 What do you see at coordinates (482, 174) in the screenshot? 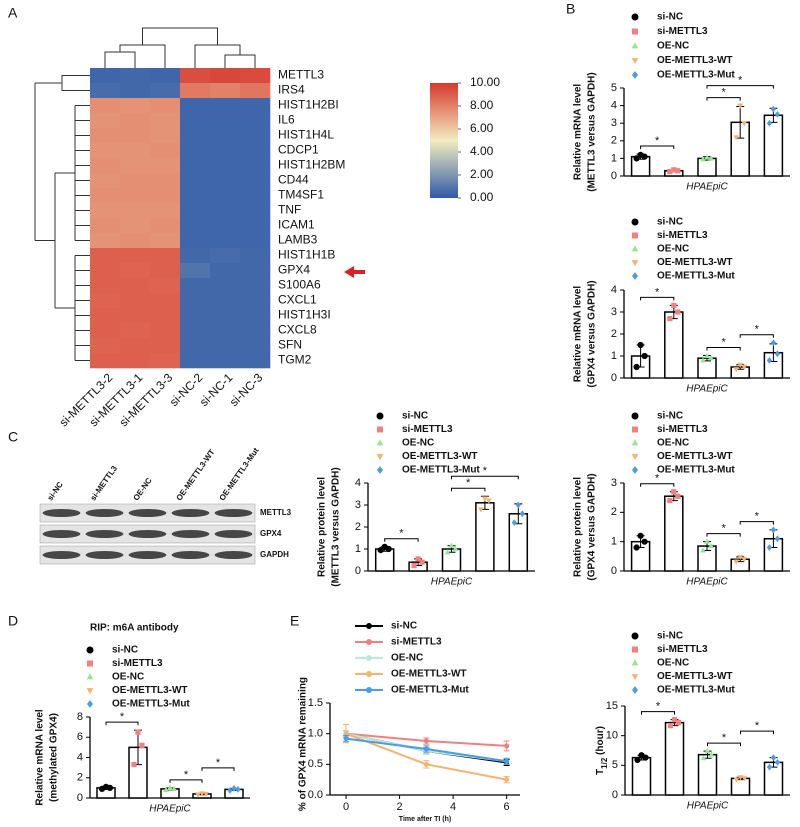
I see `colorbar-tick-label: 2.00` at bounding box center [482, 174].